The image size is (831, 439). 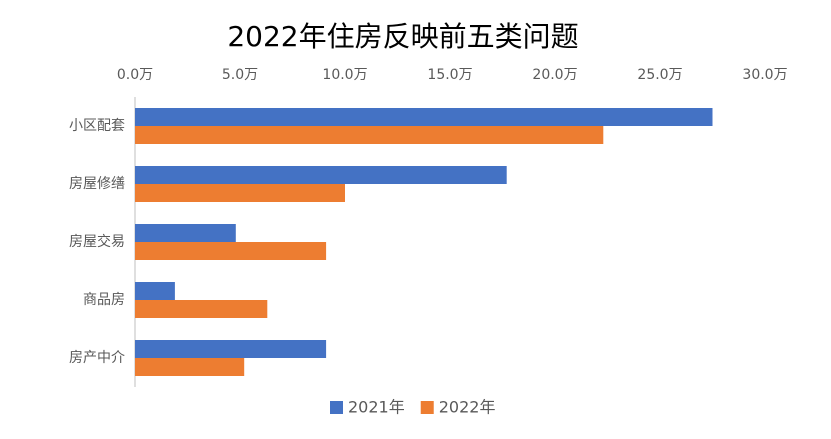 What do you see at coordinates (97, 358) in the screenshot?
I see `y-tick-label: 房产中介` at bounding box center [97, 358].